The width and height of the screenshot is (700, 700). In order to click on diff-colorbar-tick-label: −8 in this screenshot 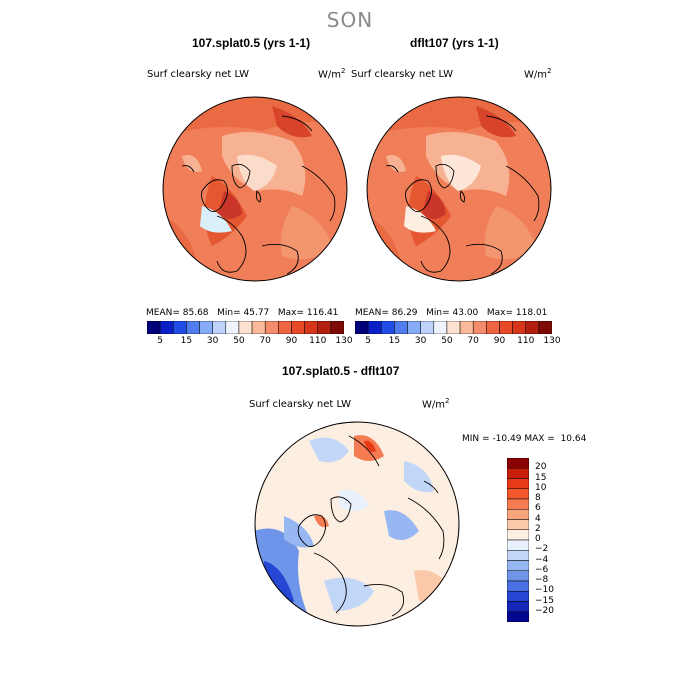, I will do `click(542, 580)`.